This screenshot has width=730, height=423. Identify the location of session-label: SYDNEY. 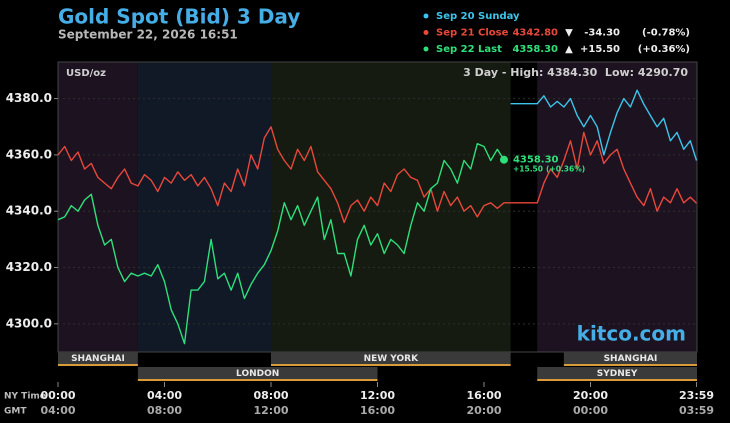
(617, 374).